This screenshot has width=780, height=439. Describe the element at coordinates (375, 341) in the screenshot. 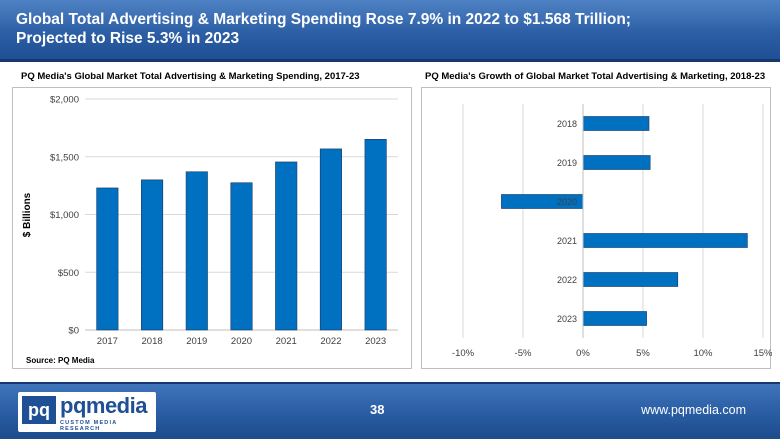

I see `x-tick-label: 2023` at that location.